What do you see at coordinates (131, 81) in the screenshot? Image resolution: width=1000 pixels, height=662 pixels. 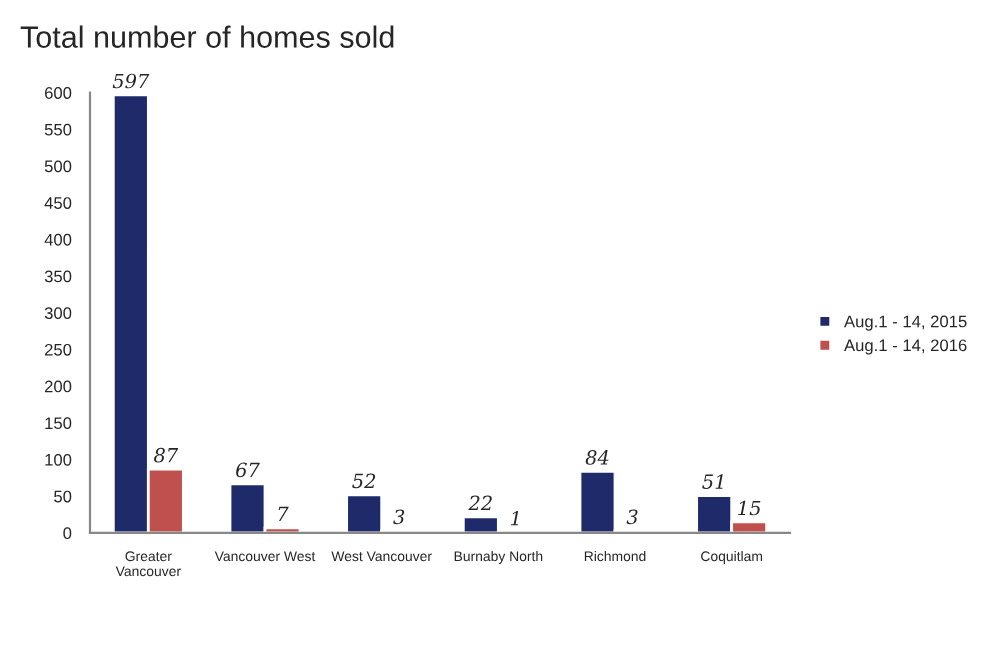 I see `data-label: 597` at bounding box center [131, 81].